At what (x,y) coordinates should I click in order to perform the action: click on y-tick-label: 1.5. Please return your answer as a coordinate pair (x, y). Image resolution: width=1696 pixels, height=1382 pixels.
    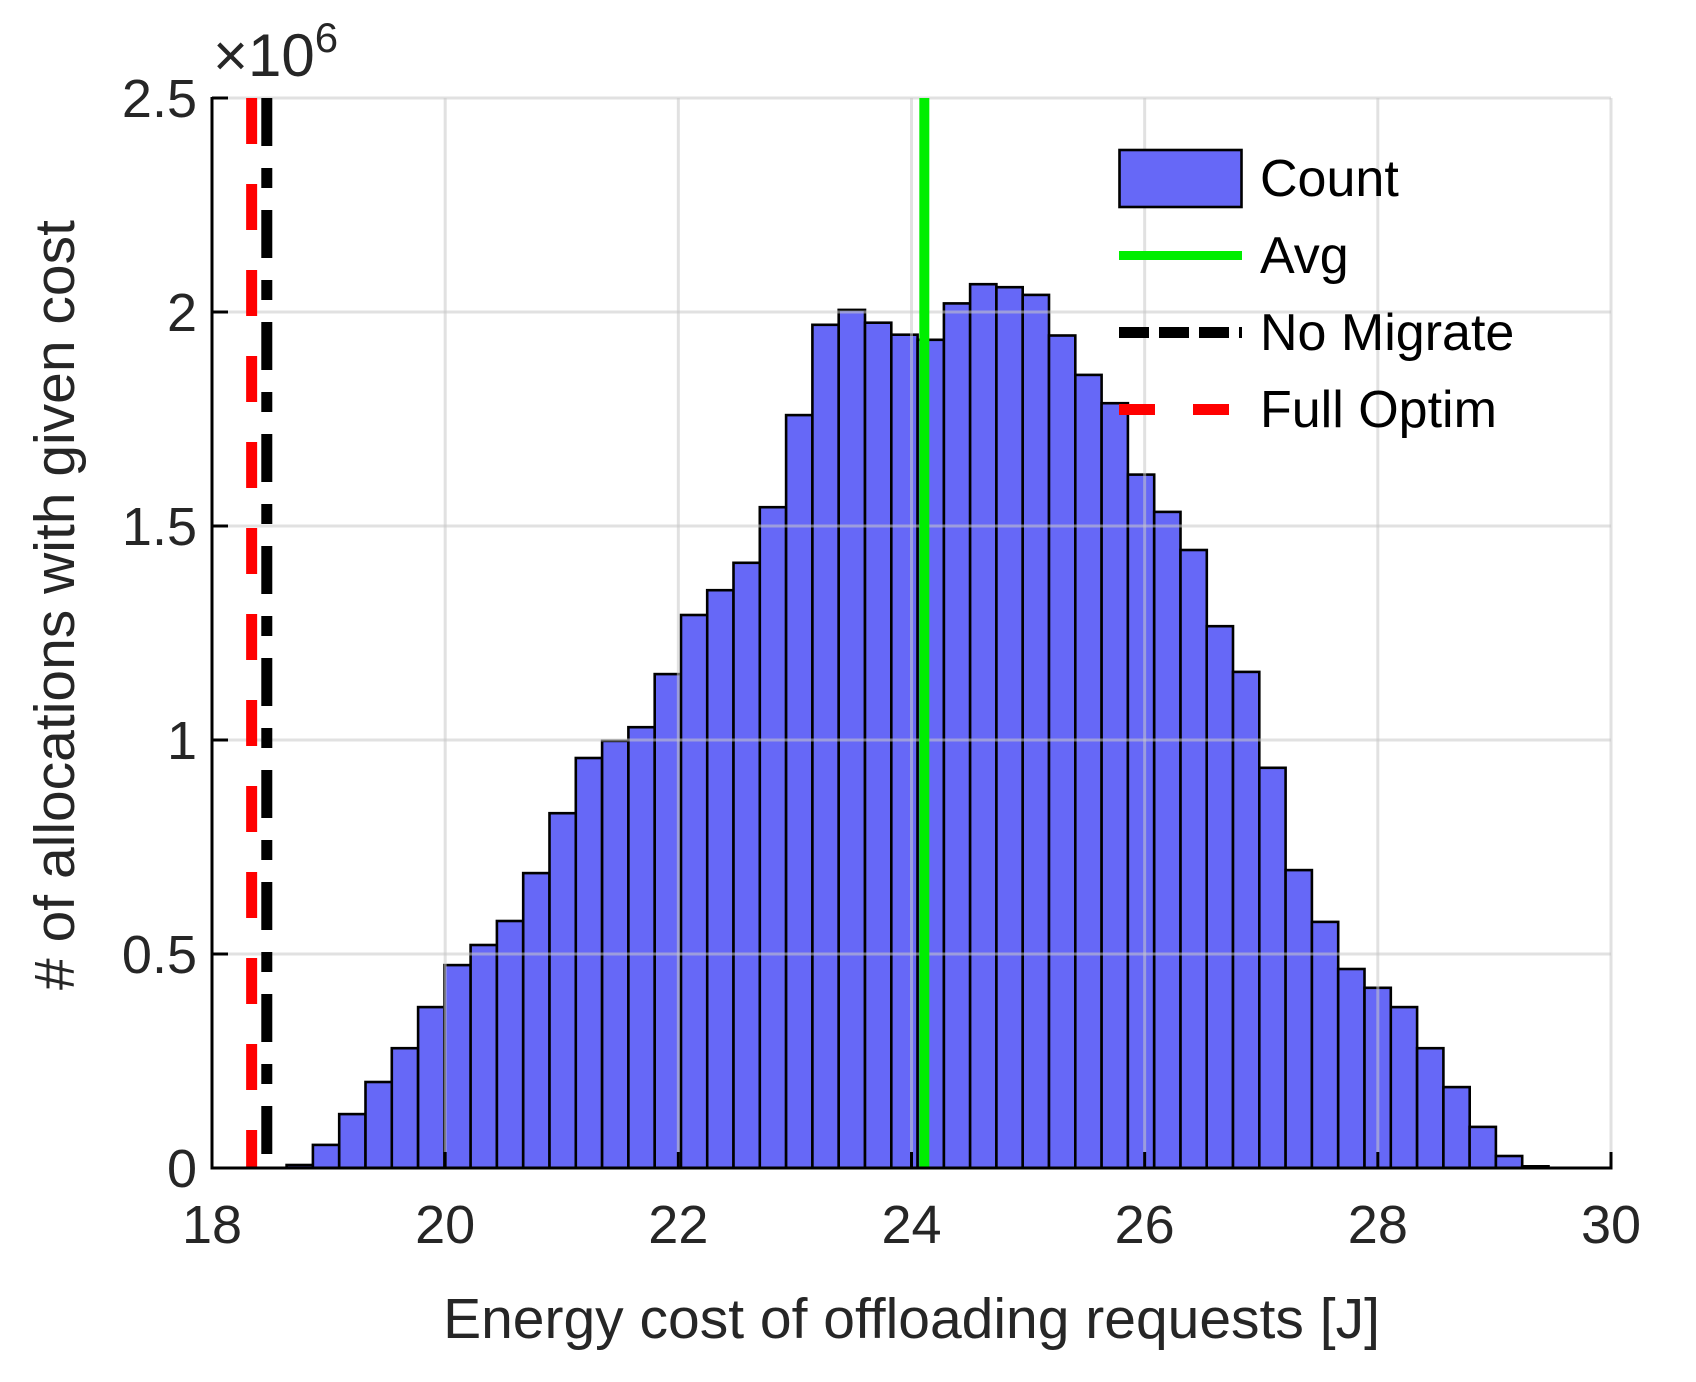
    Looking at the image, I should click on (159, 527).